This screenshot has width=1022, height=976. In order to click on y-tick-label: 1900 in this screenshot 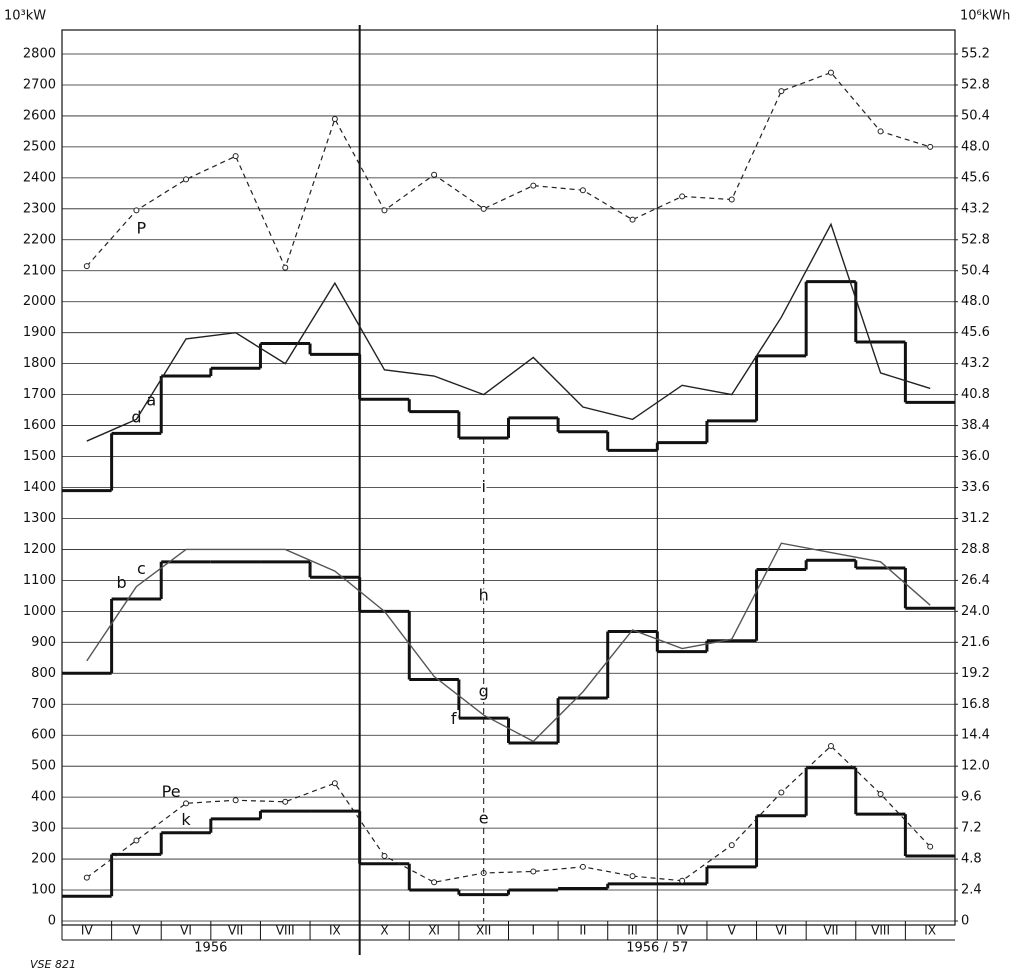, I will do `click(39, 332)`.